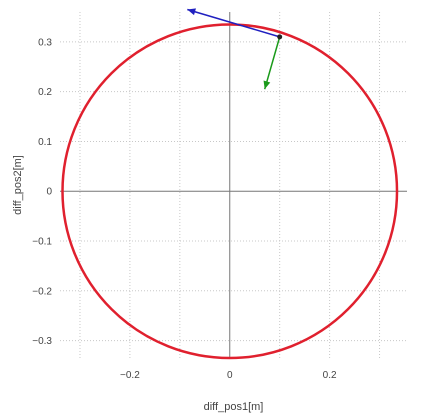  What do you see at coordinates (234, 407) in the screenshot?
I see `x-axis-title: diff_pos1[m]` at bounding box center [234, 407].